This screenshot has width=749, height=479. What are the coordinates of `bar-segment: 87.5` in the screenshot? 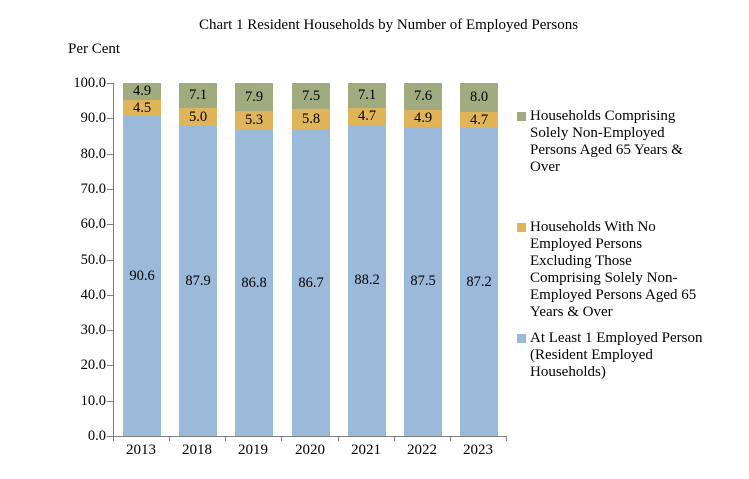 It's located at (423, 281).